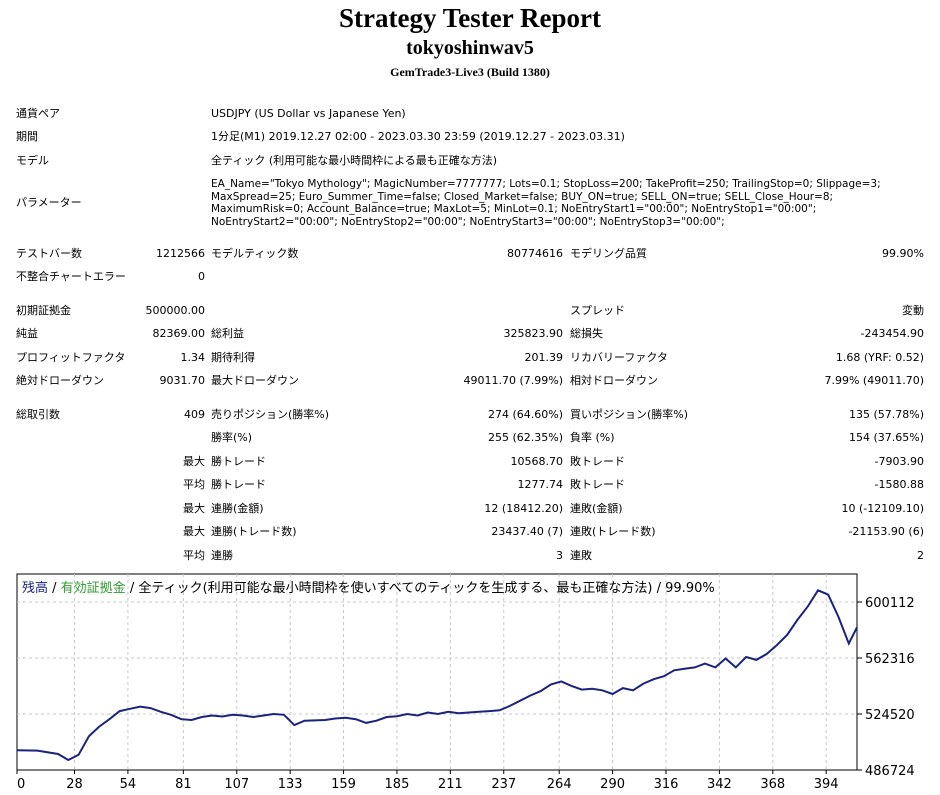 This screenshot has height=795, width=940. What do you see at coordinates (525, 414) in the screenshot?
I see `short-value: 274 (64.60%)` at bounding box center [525, 414].